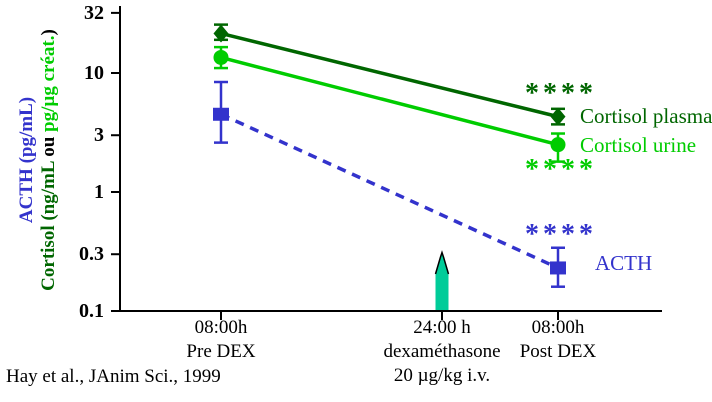 Image resolution: width=712 pixels, height=402 pixels. I want to click on significance-stars-cortisol-urine: ****, so click(561, 169).